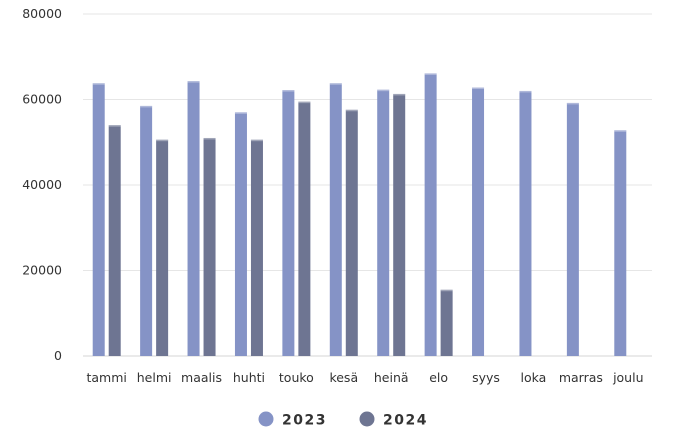 The height and width of the screenshot is (432, 679). What do you see at coordinates (335, 219) in the screenshot?
I see `bar-2023-kesä` at bounding box center [335, 219].